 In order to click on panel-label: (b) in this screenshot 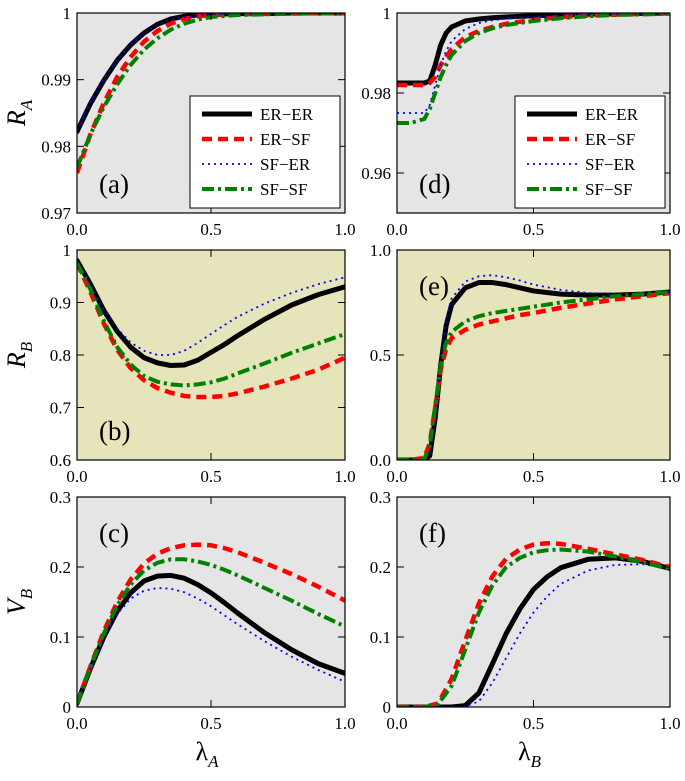, I will do `click(114, 431)`.